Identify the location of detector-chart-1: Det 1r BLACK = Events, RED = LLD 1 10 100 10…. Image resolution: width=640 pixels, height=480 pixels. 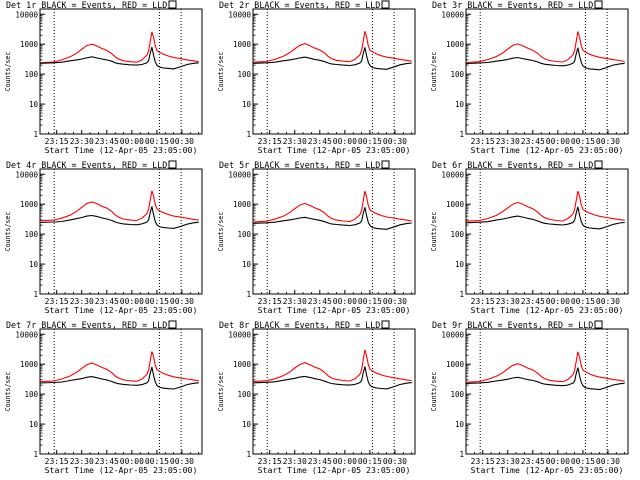
(103, 77).